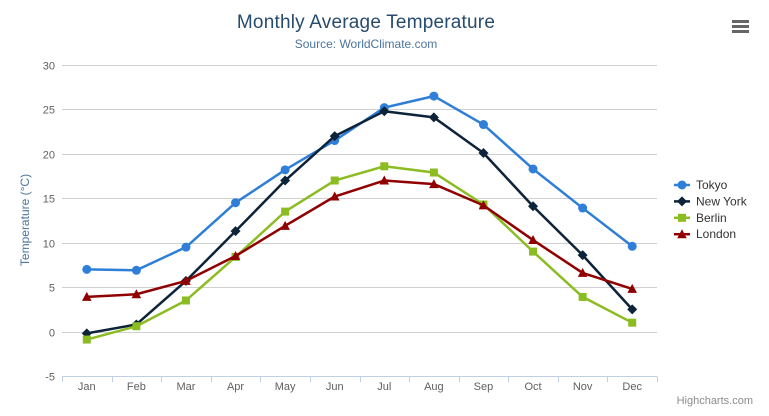 This screenshot has height=416, width=769. Describe the element at coordinates (49, 156) in the screenshot. I see `y-axis-label: 20` at that location.